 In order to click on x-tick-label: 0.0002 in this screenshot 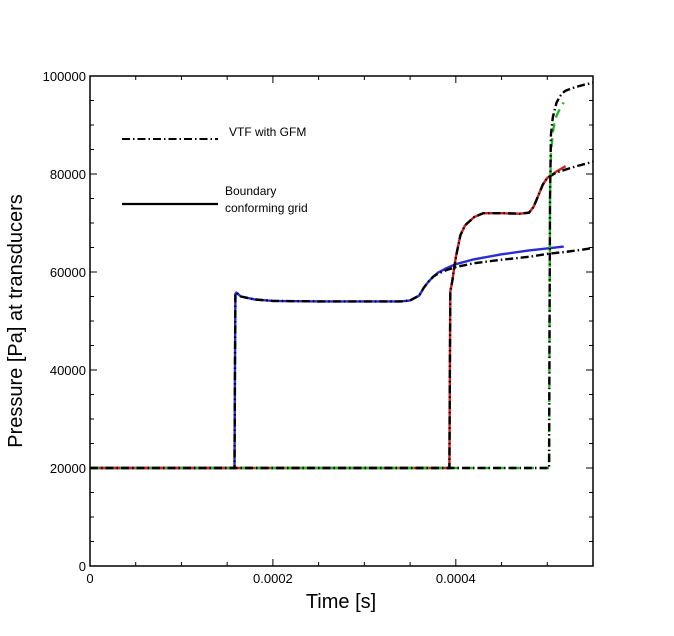, I will do `click(273, 578)`.